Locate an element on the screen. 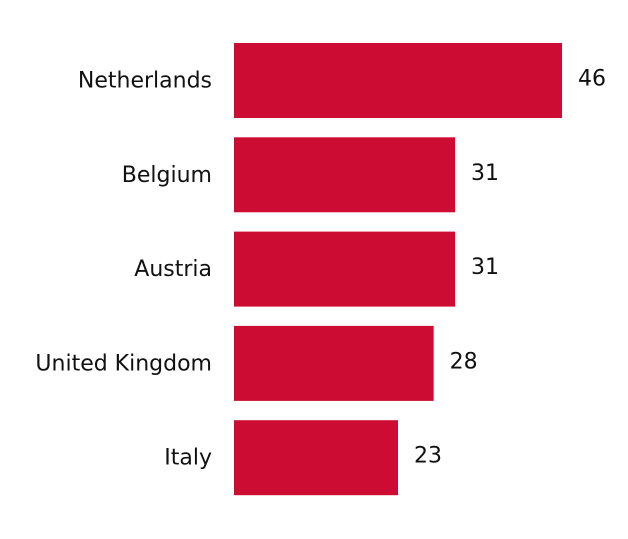 The height and width of the screenshot is (539, 628). value-label: 46 is located at coordinates (592, 79).